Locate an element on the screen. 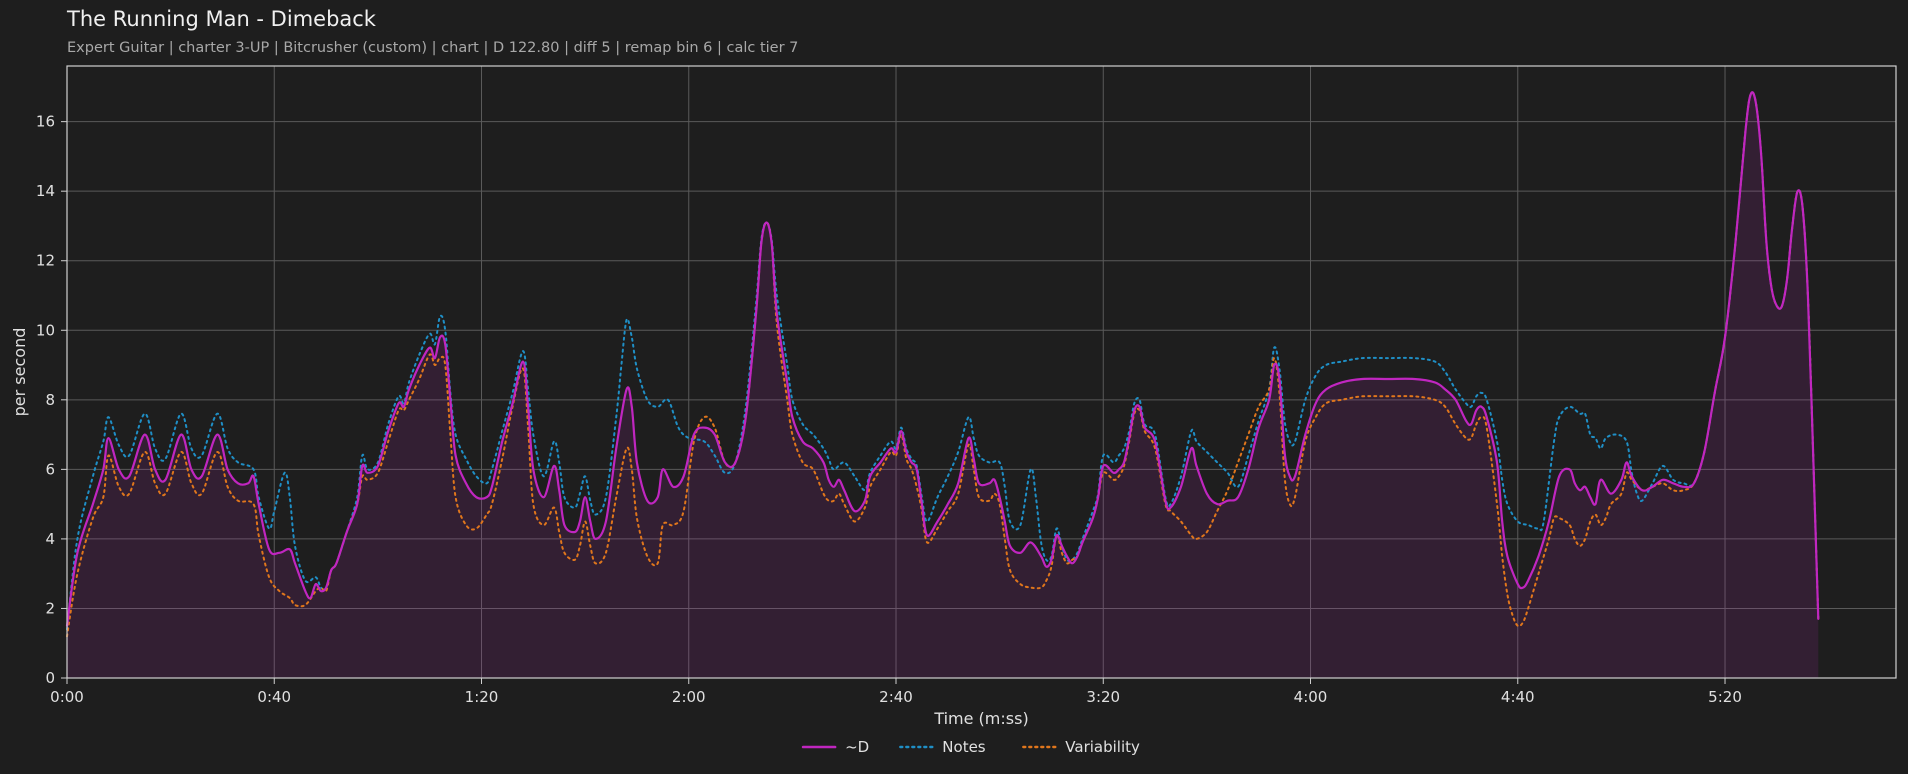 This screenshot has width=1908, height=774. x-tick-label: 2:00 is located at coordinates (689, 697).